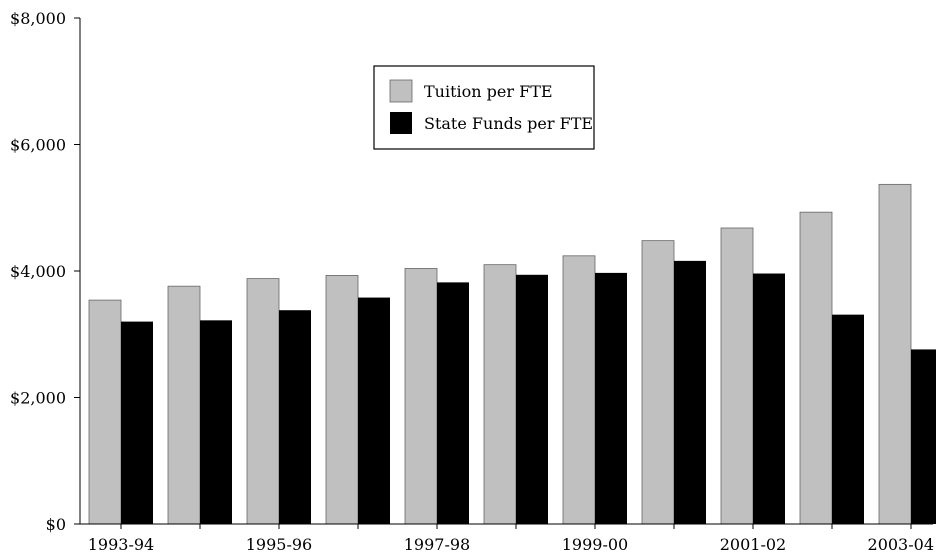  I want to click on x-tick-label: 1993-94, so click(121, 544).